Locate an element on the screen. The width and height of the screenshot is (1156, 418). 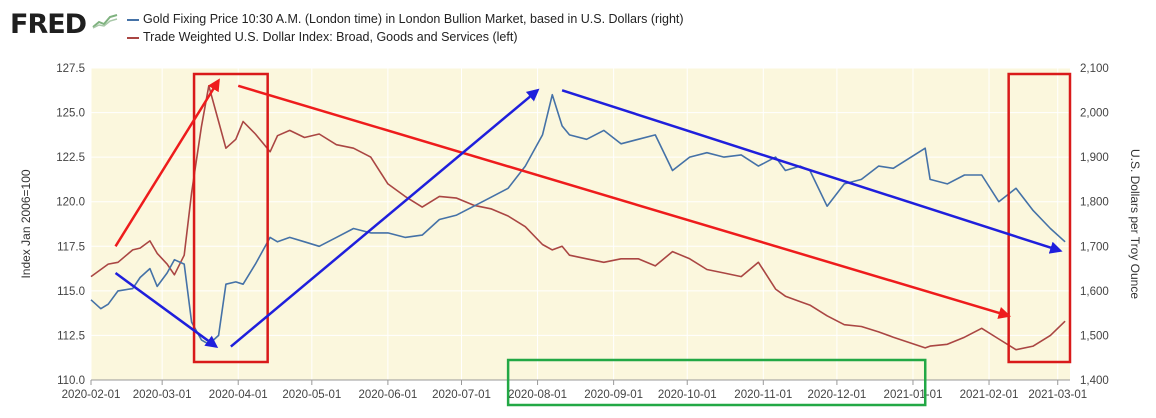
y2-tick-label: 1,600 is located at coordinates (1094, 292).